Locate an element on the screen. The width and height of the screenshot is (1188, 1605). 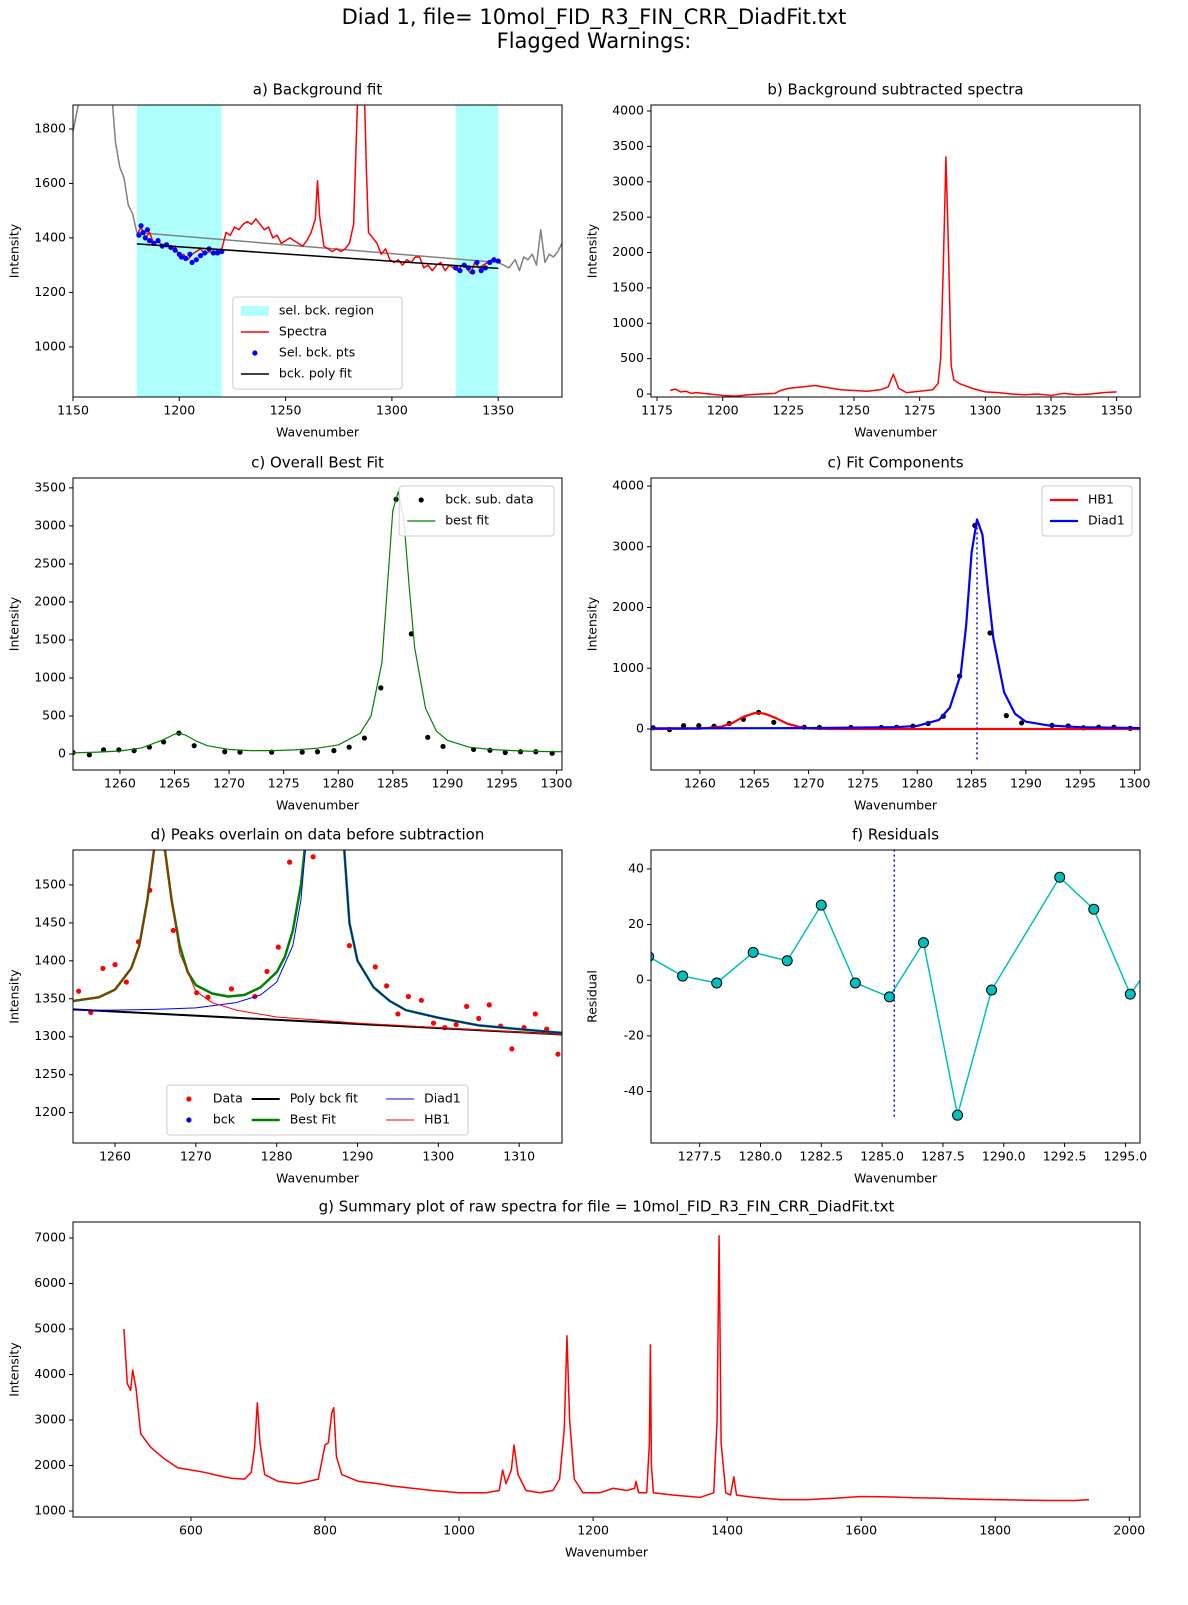
y-tick-label: 3500 is located at coordinates (50, 486).